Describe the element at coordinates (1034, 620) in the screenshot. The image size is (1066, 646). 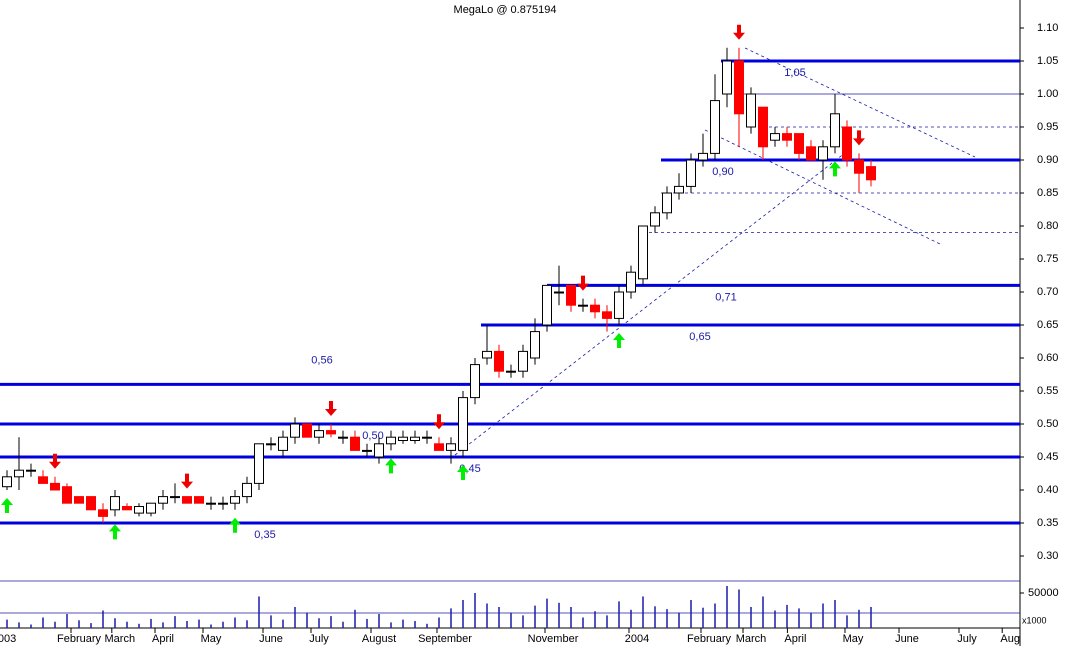
I see `volume-unit: x1000` at that location.